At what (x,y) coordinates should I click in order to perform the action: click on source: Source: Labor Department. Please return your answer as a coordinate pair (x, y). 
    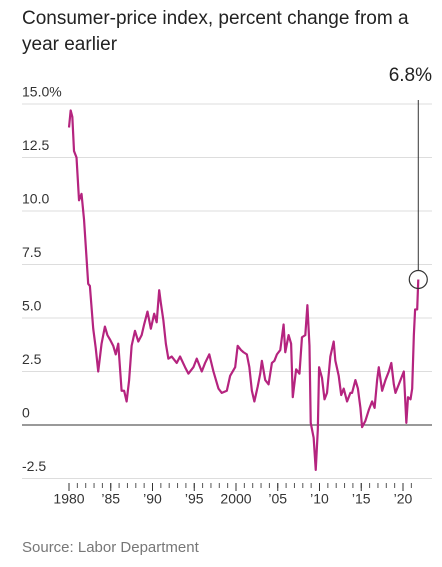
    Looking at the image, I should click on (111, 547).